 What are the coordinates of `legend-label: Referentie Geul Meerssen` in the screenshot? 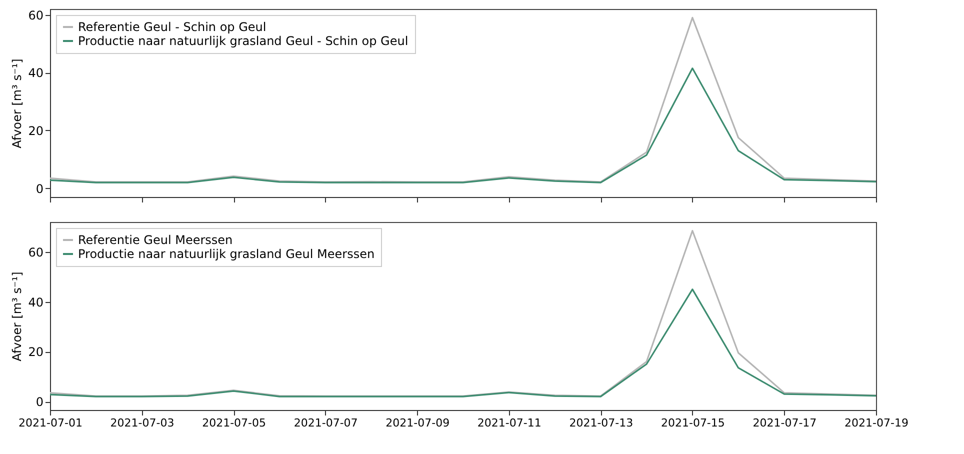 It's located at (155, 240).